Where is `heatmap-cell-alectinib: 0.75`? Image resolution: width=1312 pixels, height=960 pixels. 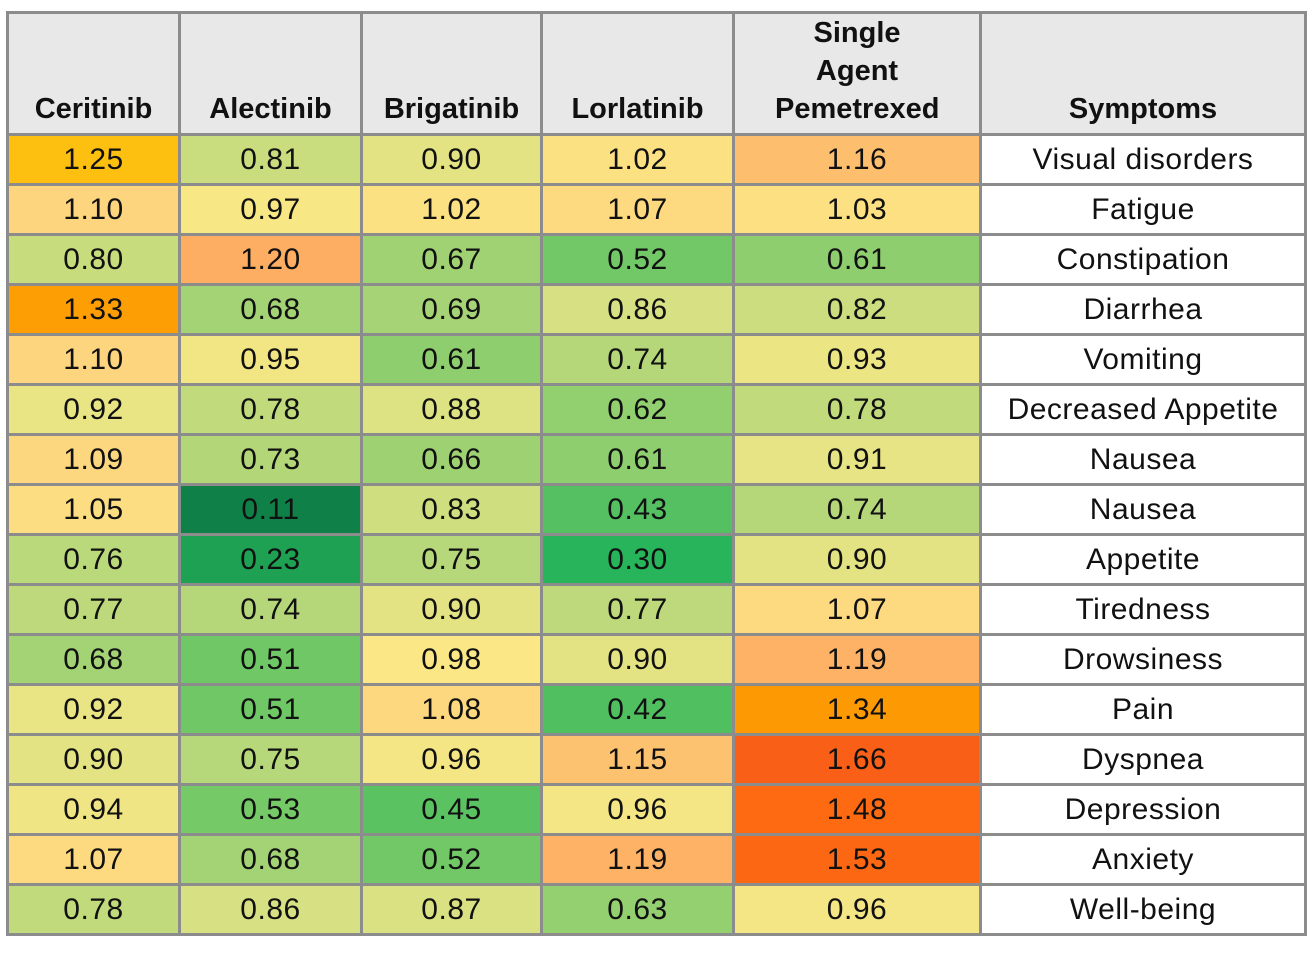 heatmap-cell-alectinib: 0.75 is located at coordinates (270, 759).